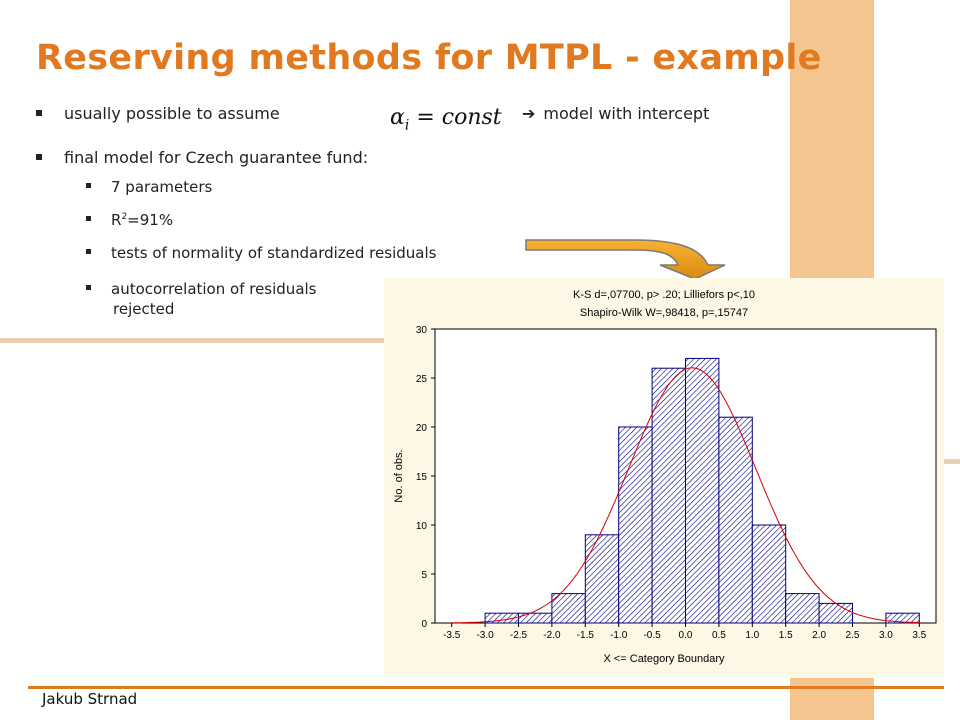 The width and height of the screenshot is (960, 720). Describe the element at coordinates (853, 635) in the screenshot. I see `x-tick-label: 2.5` at that location.